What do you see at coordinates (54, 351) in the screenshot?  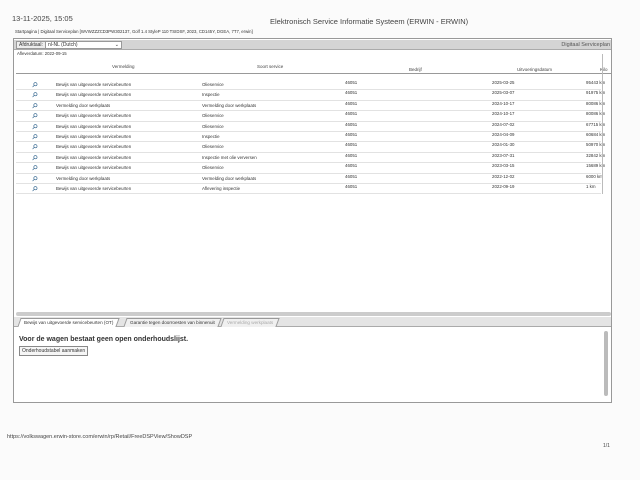 I see `create-maintenance-table-button: Onderhoudstabel aanmaken` at bounding box center [54, 351].